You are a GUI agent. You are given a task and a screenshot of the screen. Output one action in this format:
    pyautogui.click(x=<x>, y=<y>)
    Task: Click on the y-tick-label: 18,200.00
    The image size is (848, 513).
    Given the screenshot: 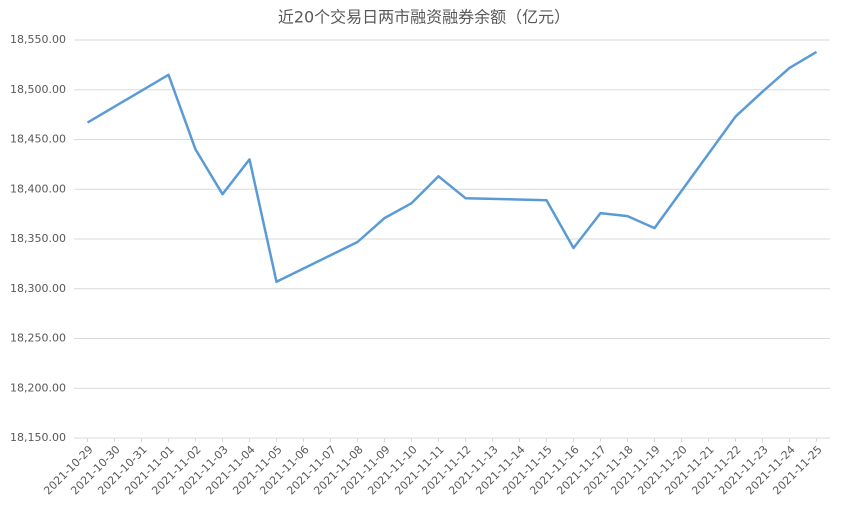 What is the action you would take?
    pyautogui.click(x=38, y=387)
    